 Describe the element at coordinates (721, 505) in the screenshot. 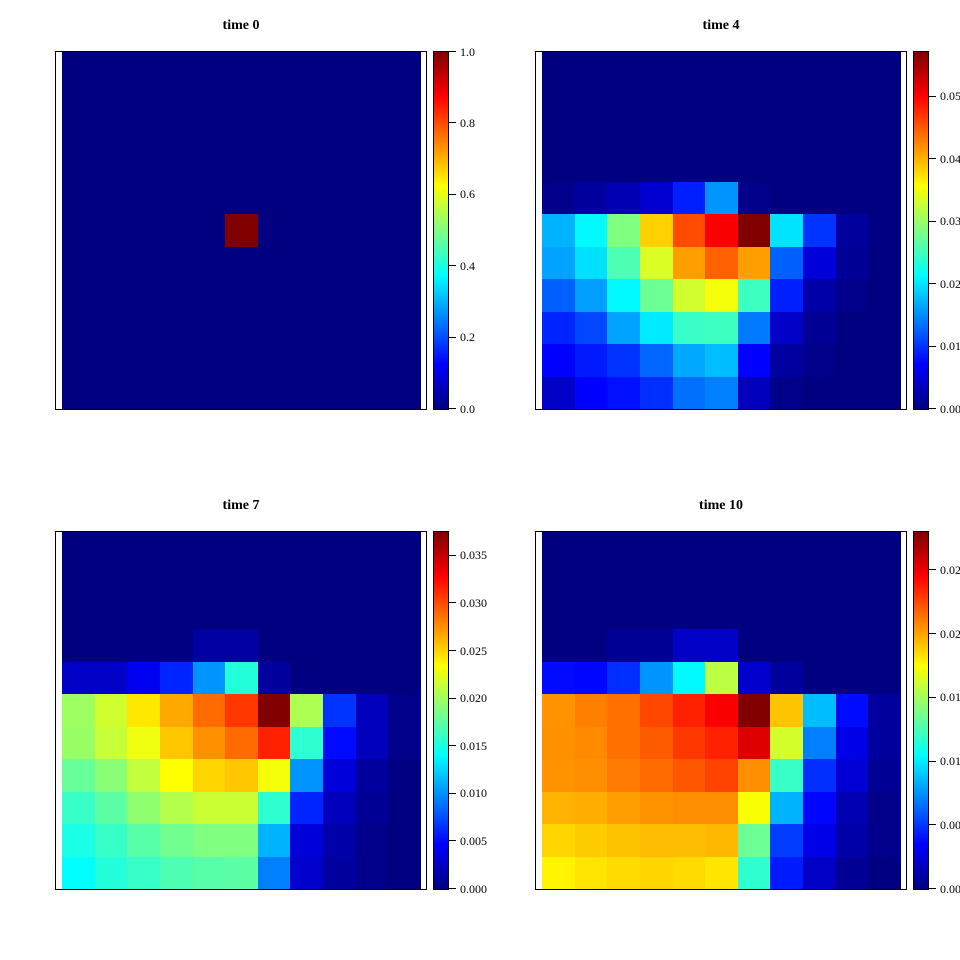

I see `panel-title: time 10` at that location.